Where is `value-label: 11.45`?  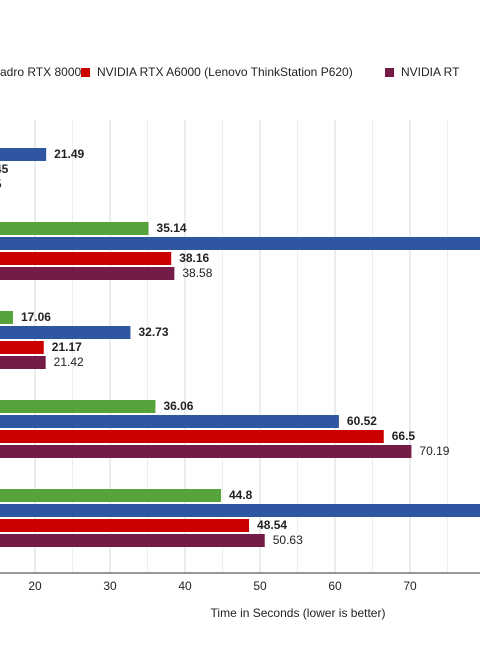 value-label: 11.45 is located at coordinates (4, 169).